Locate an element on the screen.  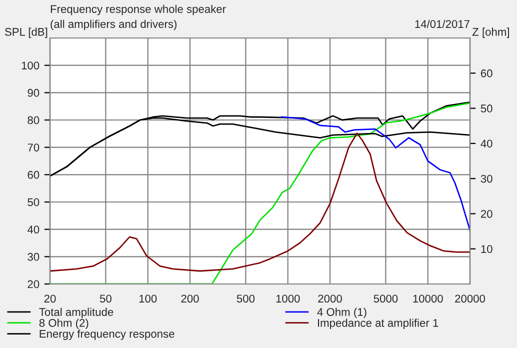
y-tick-label: 40 is located at coordinates (33, 230).